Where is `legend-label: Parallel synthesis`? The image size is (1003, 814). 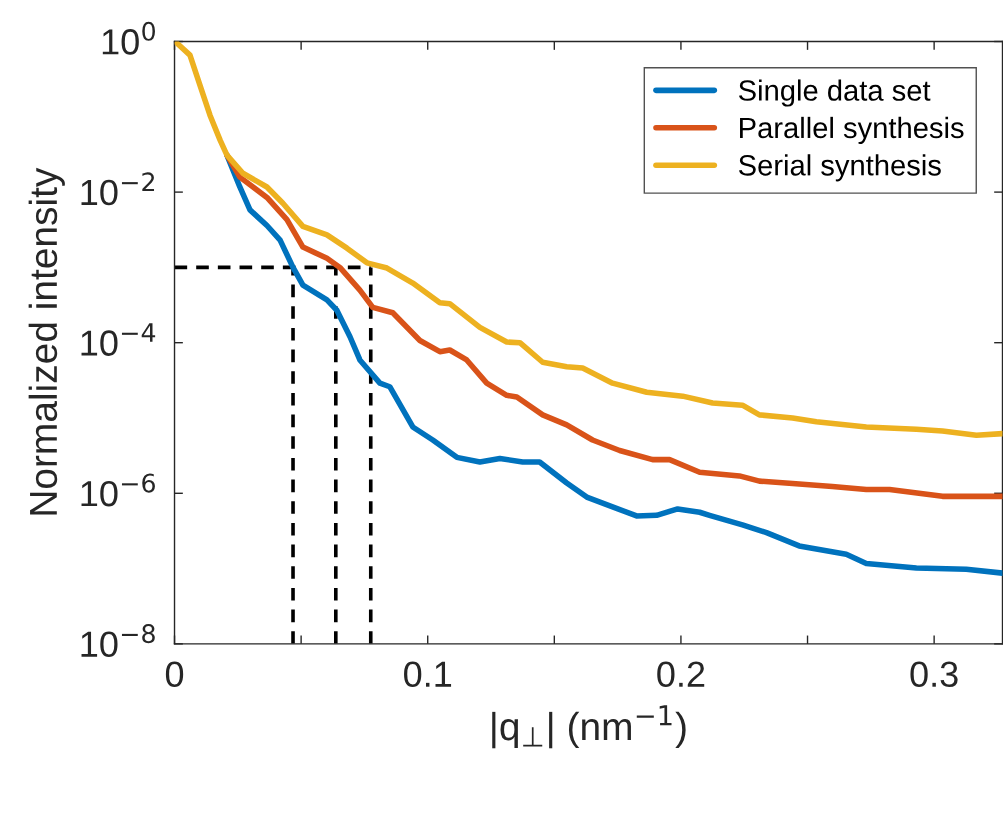 legend-label: Parallel synthesis is located at coordinates (852, 130).